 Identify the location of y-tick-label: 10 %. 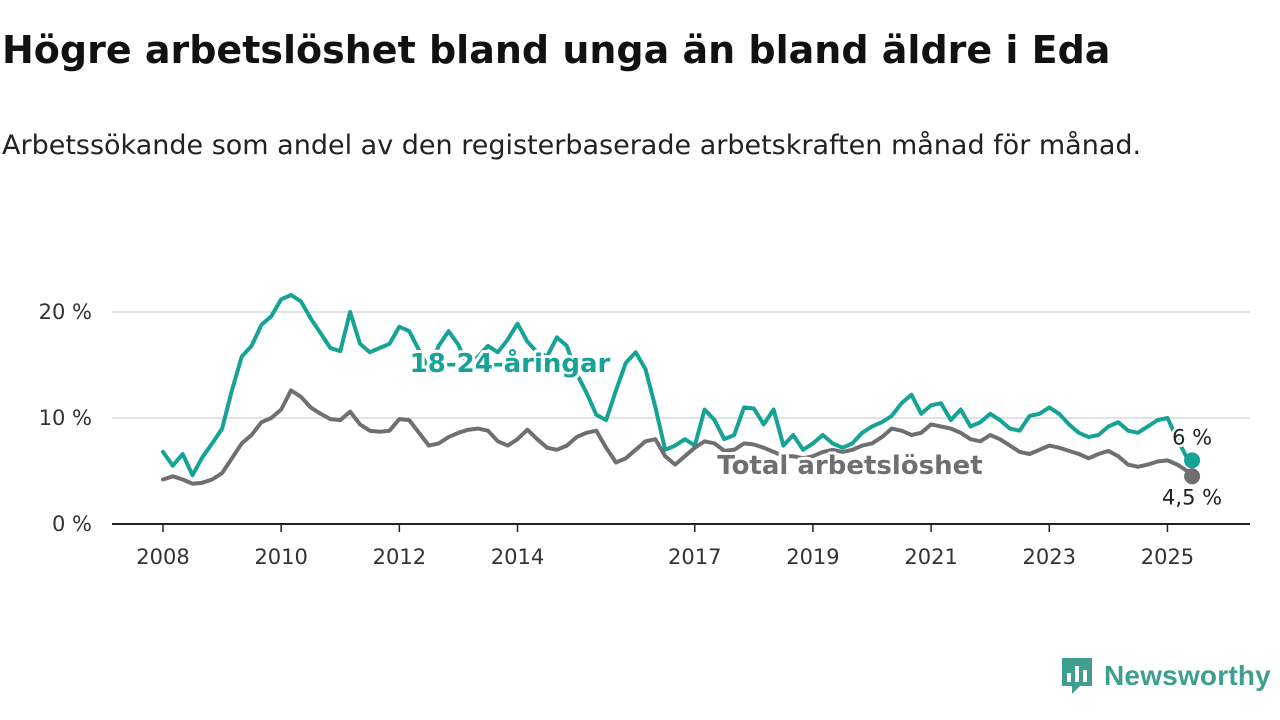
(65, 418).